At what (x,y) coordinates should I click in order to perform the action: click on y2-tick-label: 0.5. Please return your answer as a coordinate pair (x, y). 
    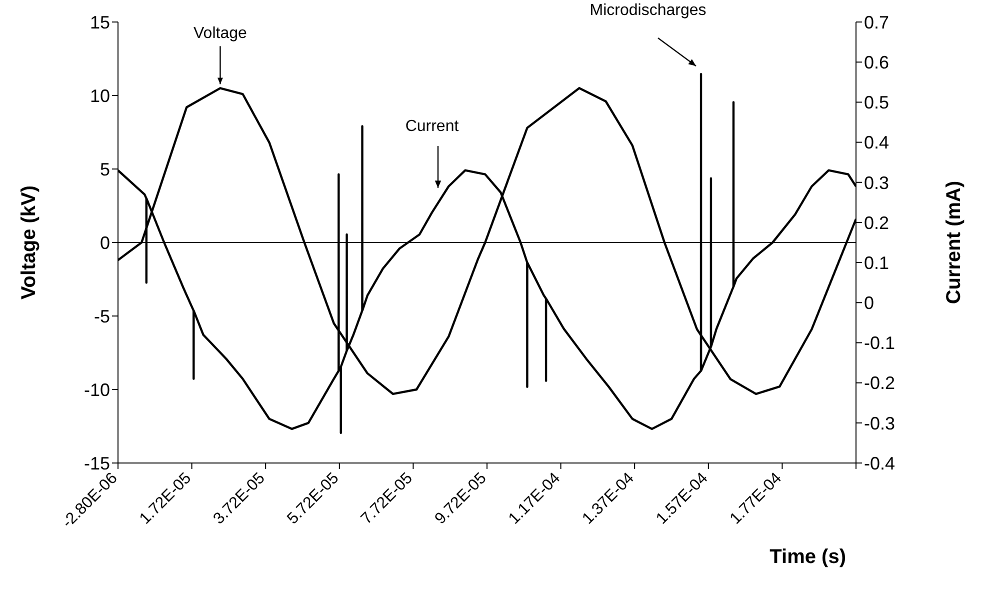
    Looking at the image, I should click on (877, 102).